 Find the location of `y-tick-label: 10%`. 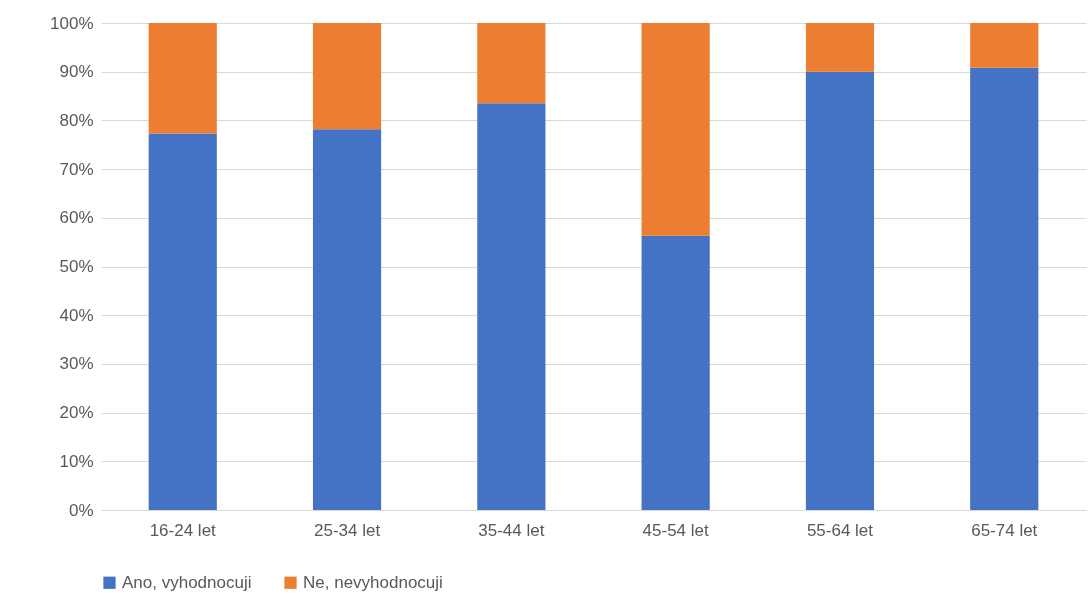

y-tick-label: 10% is located at coordinates (76, 461).